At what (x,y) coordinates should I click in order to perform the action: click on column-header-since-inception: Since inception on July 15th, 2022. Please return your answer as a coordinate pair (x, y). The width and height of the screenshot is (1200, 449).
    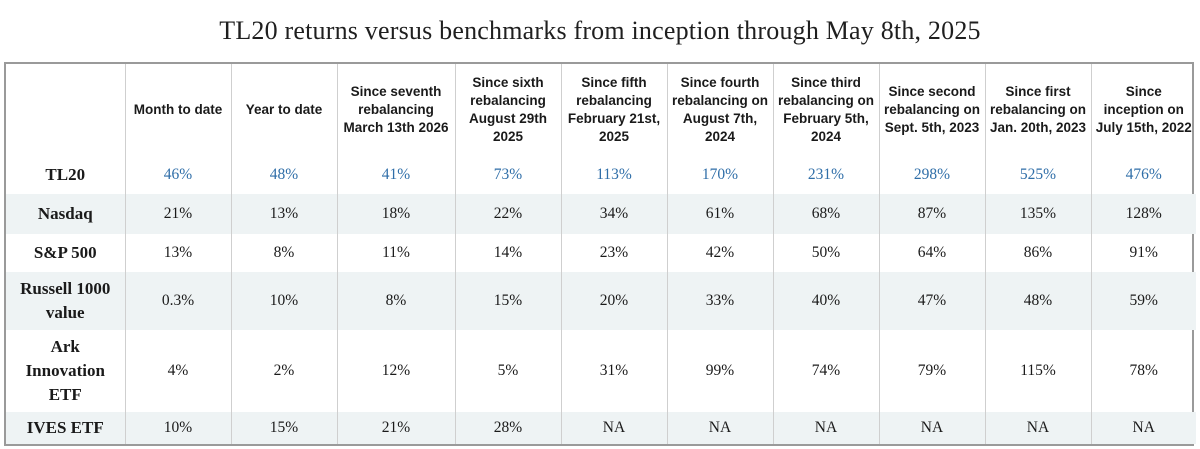
    Looking at the image, I should click on (1143, 110).